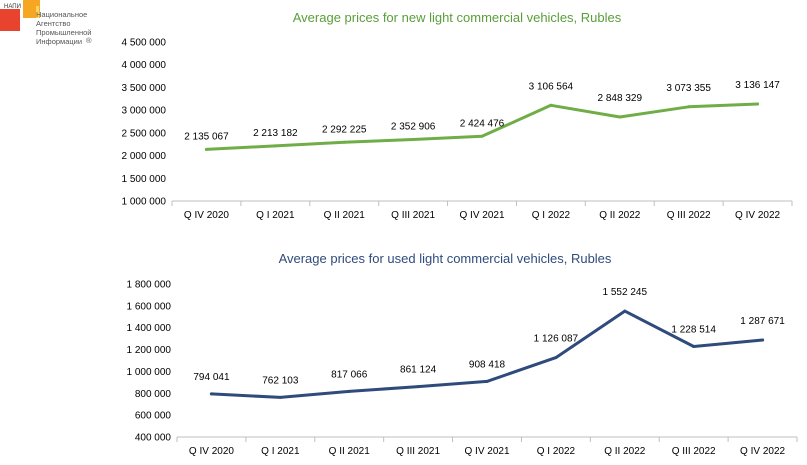 The height and width of the screenshot is (465, 807). Describe the element at coordinates (280, 380) in the screenshot. I see `chart-2-data-label: 762 103` at that location.